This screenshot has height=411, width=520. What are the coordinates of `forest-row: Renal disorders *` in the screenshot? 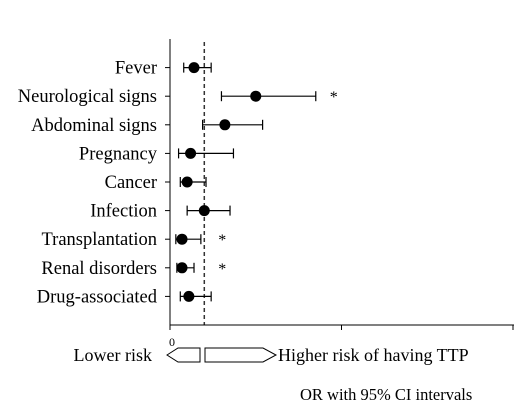 It's located at (133, 269).